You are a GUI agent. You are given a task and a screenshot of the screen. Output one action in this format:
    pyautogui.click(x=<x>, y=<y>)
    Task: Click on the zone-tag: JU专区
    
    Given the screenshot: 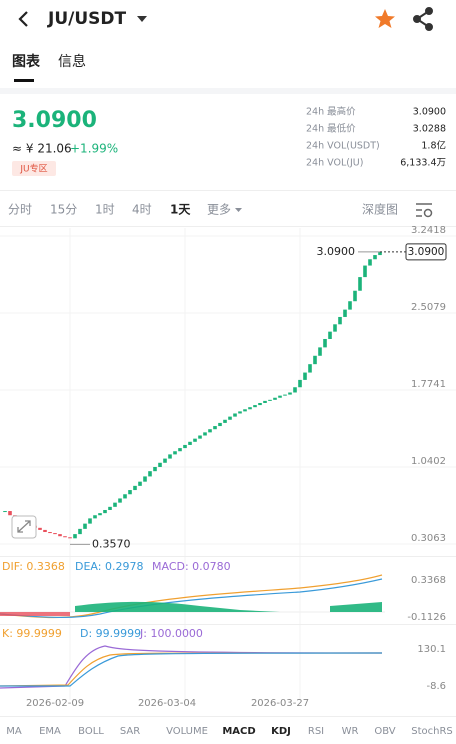 What is the action you would take?
    pyautogui.click(x=33, y=169)
    